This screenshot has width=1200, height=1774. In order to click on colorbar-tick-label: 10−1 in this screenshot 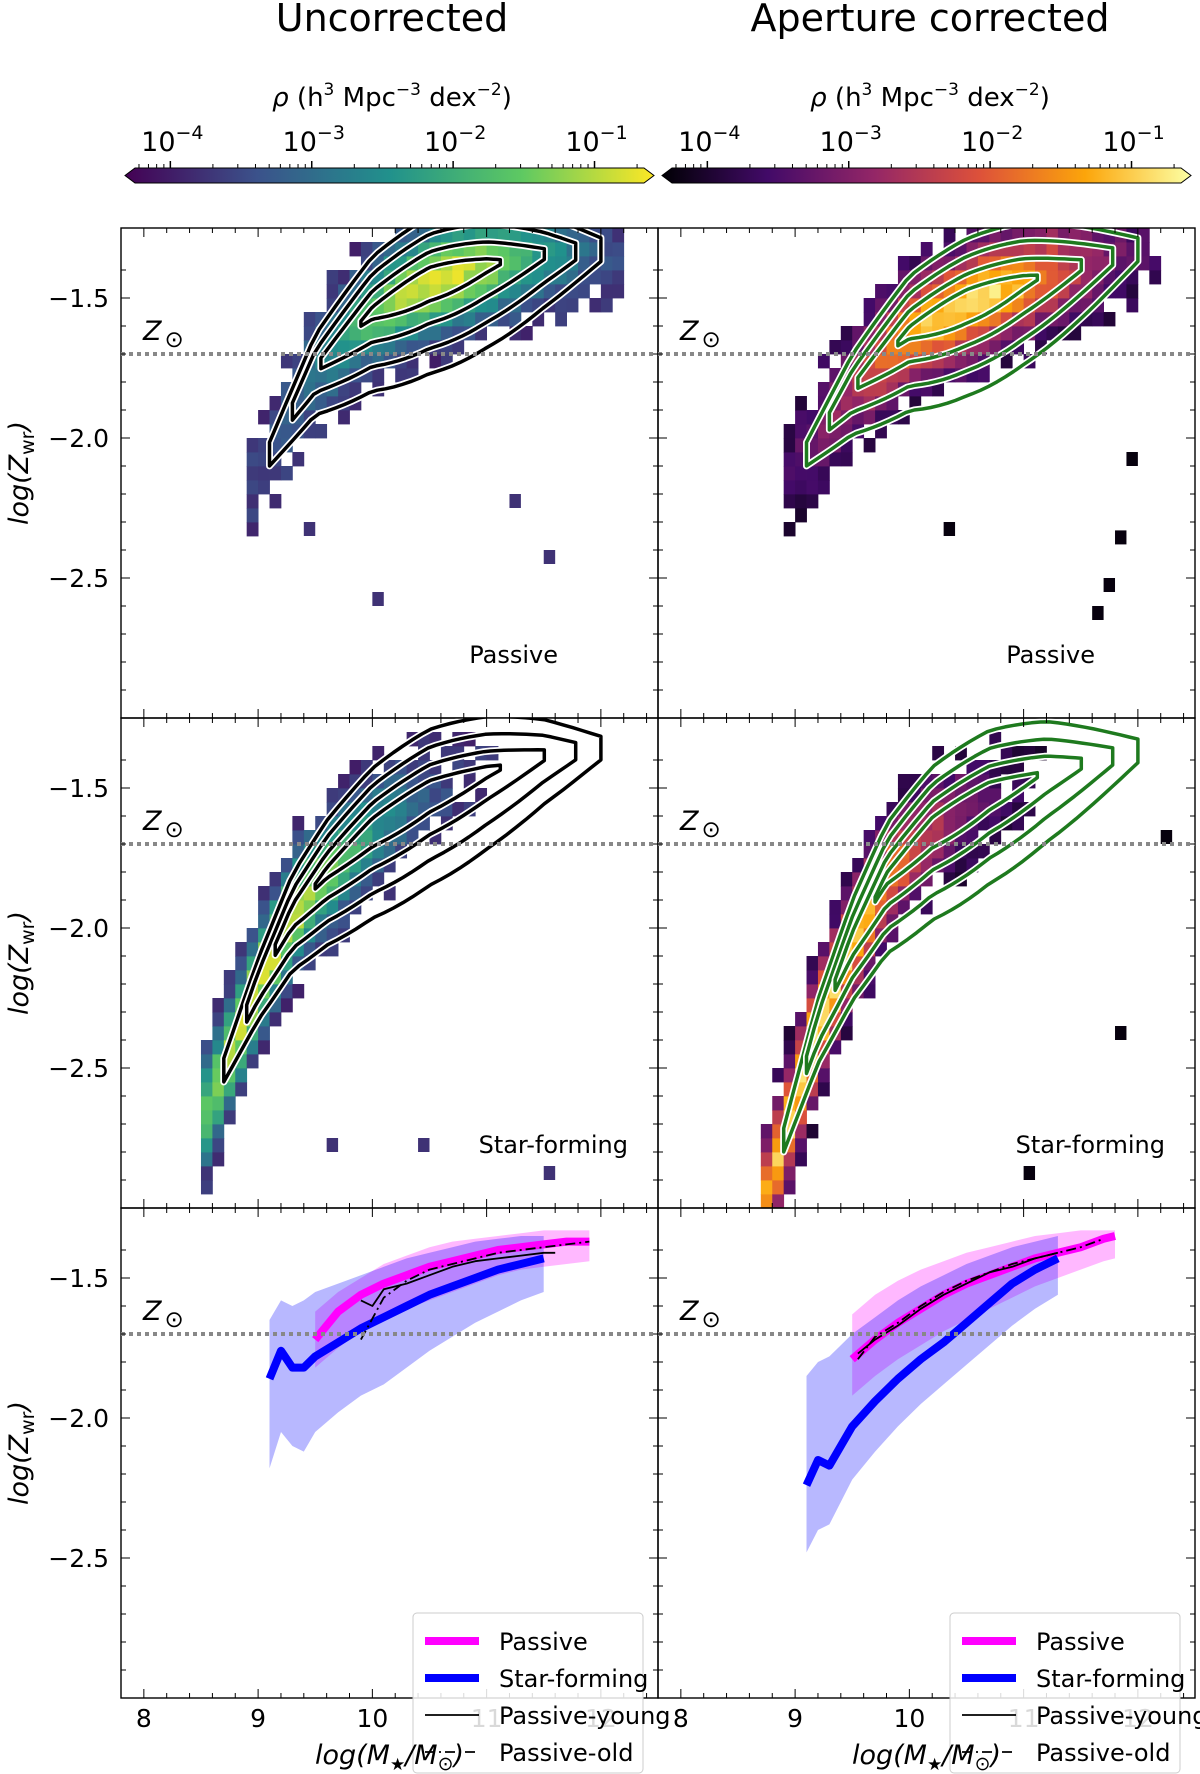, I will do `click(1133, 140)`.